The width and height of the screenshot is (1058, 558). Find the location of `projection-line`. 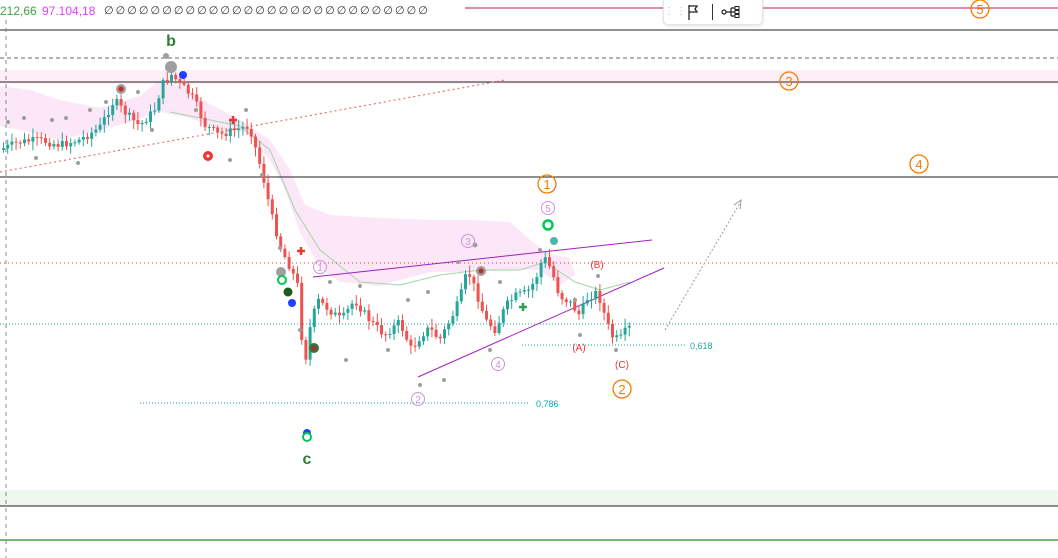

projection-line is located at coordinates (702, 266).